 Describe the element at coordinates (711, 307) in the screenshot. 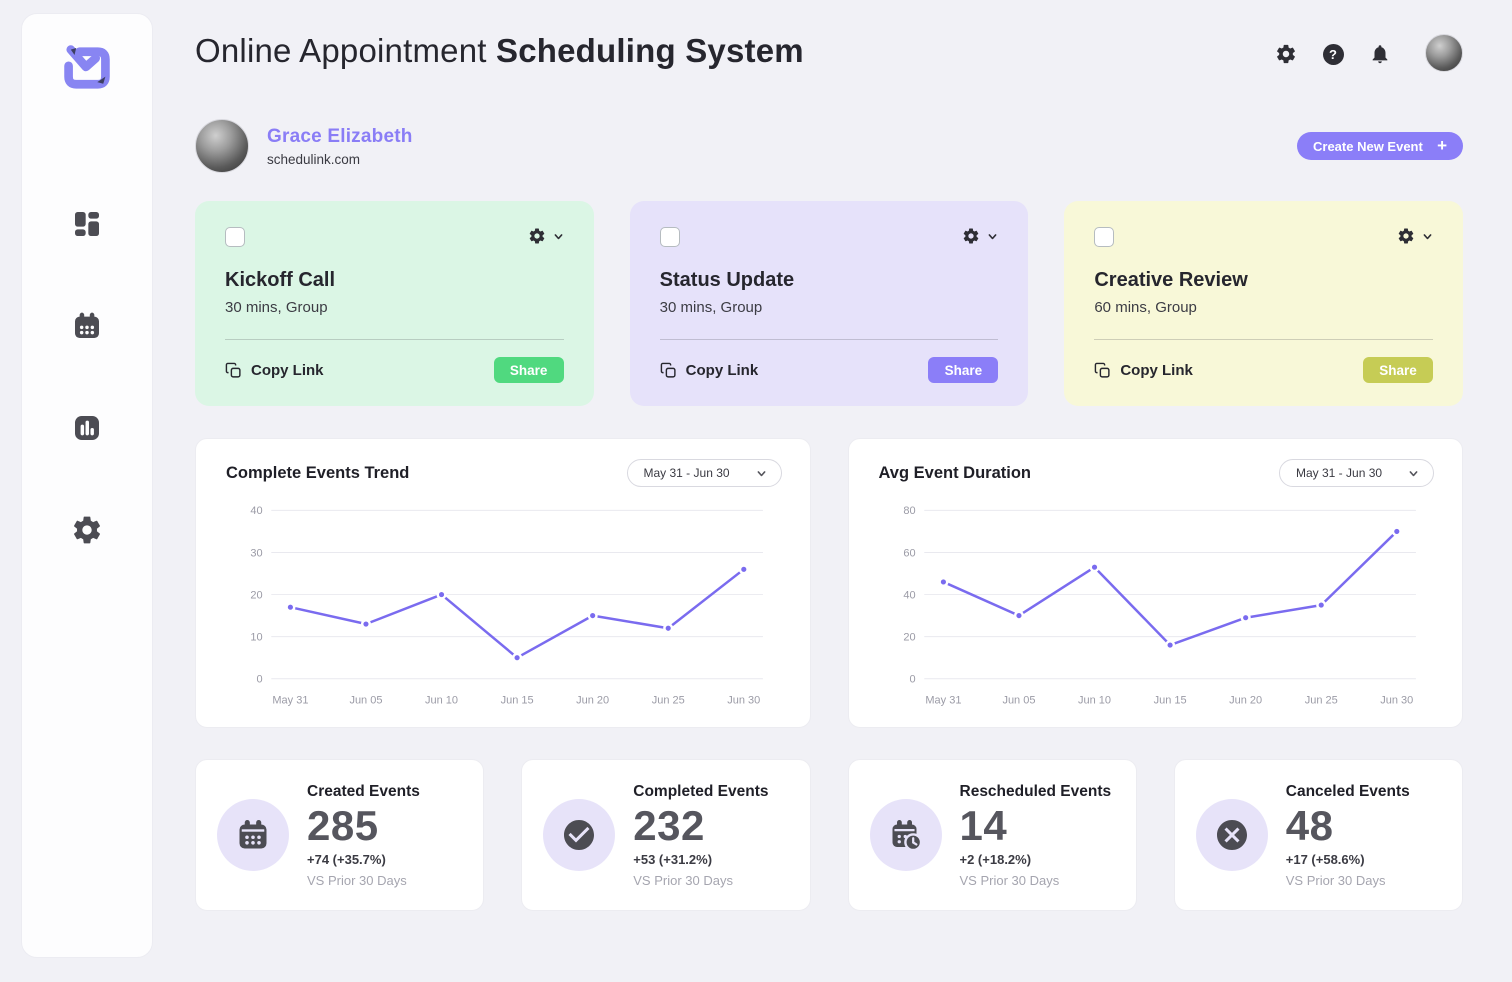

I see `event-subtitle: 30 mins, Group` at that location.